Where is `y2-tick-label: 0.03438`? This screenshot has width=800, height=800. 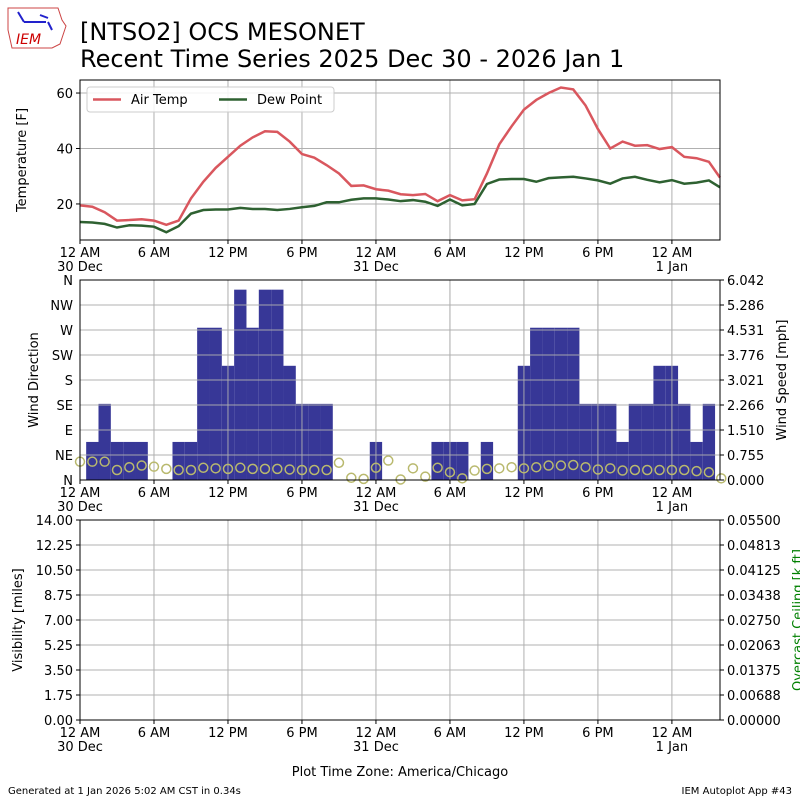
y2-tick-label: 0.03438 is located at coordinates (754, 596).